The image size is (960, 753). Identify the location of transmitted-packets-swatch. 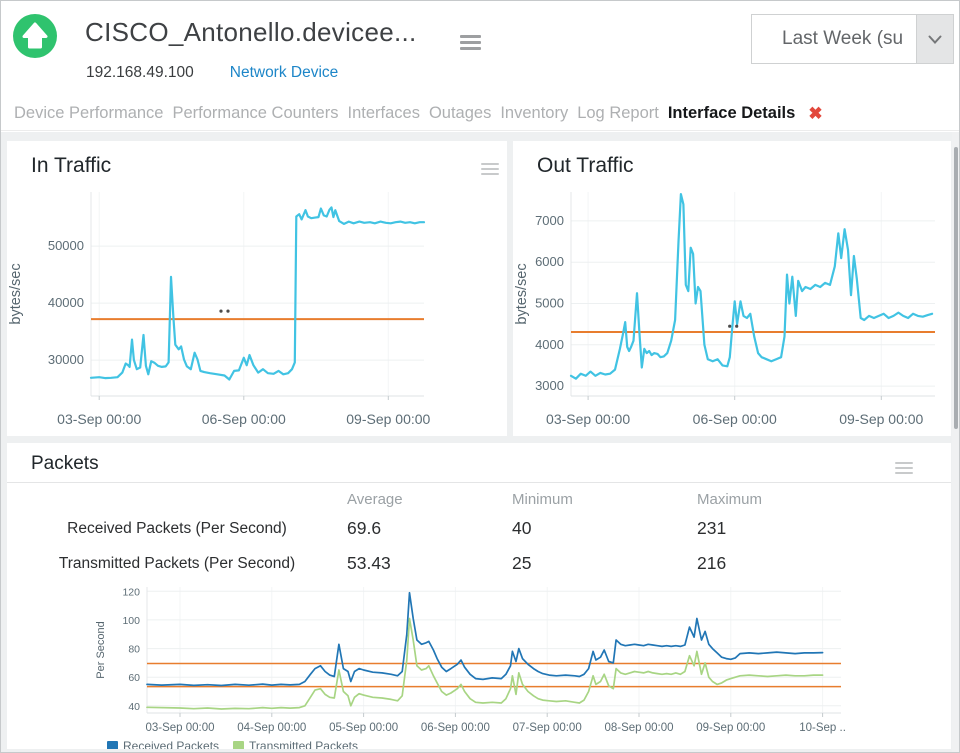
(239, 744).